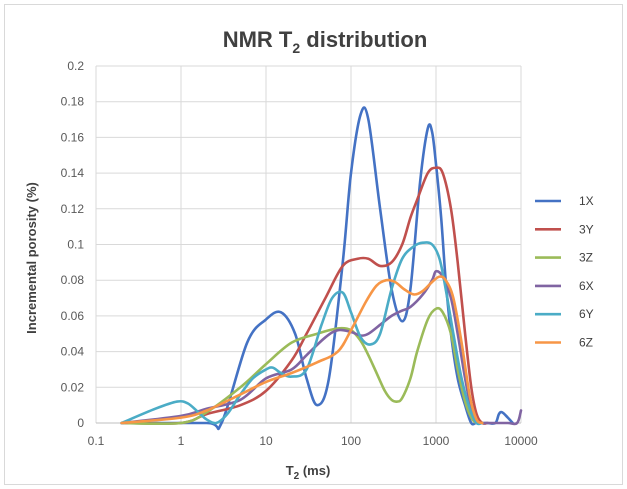 This screenshot has height=489, width=627. What do you see at coordinates (586, 286) in the screenshot?
I see `legend-label-6x: 6X` at bounding box center [586, 286].